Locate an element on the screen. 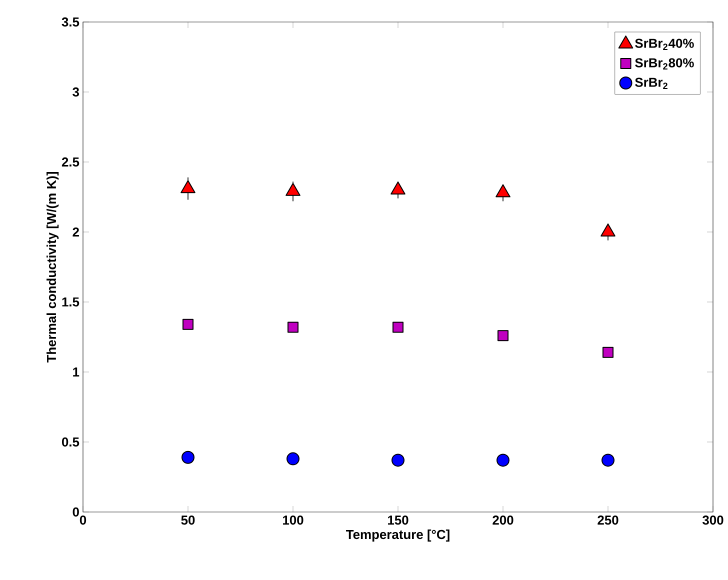 The height and width of the screenshot is (580, 728). x-tick-label: 100 is located at coordinates (293, 520).